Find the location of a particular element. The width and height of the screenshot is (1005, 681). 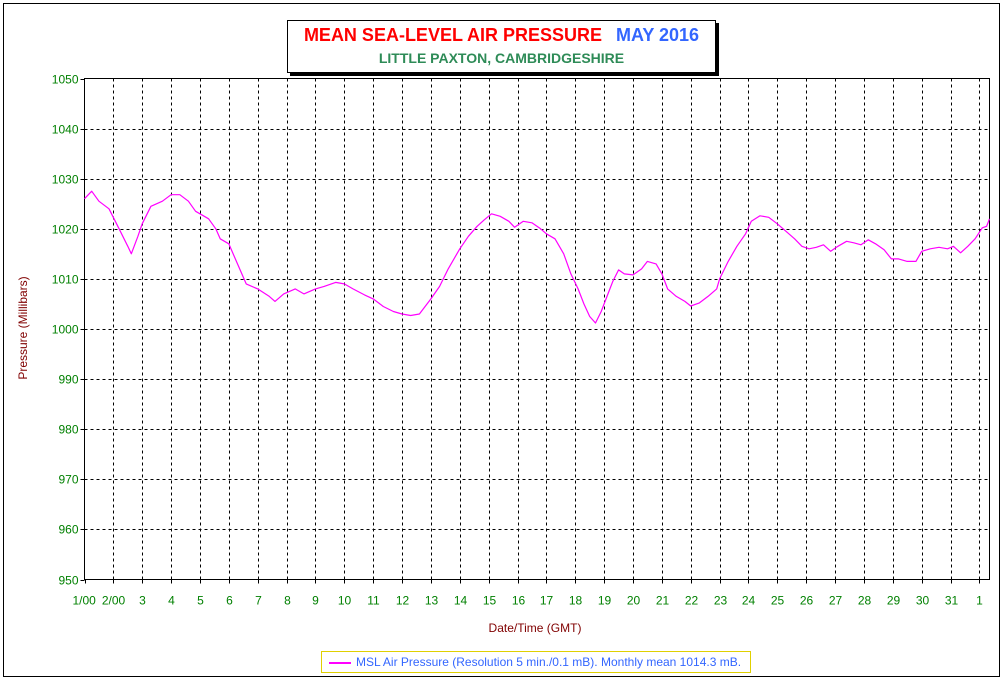

y-tick-label: 950 is located at coordinates (68, 581).